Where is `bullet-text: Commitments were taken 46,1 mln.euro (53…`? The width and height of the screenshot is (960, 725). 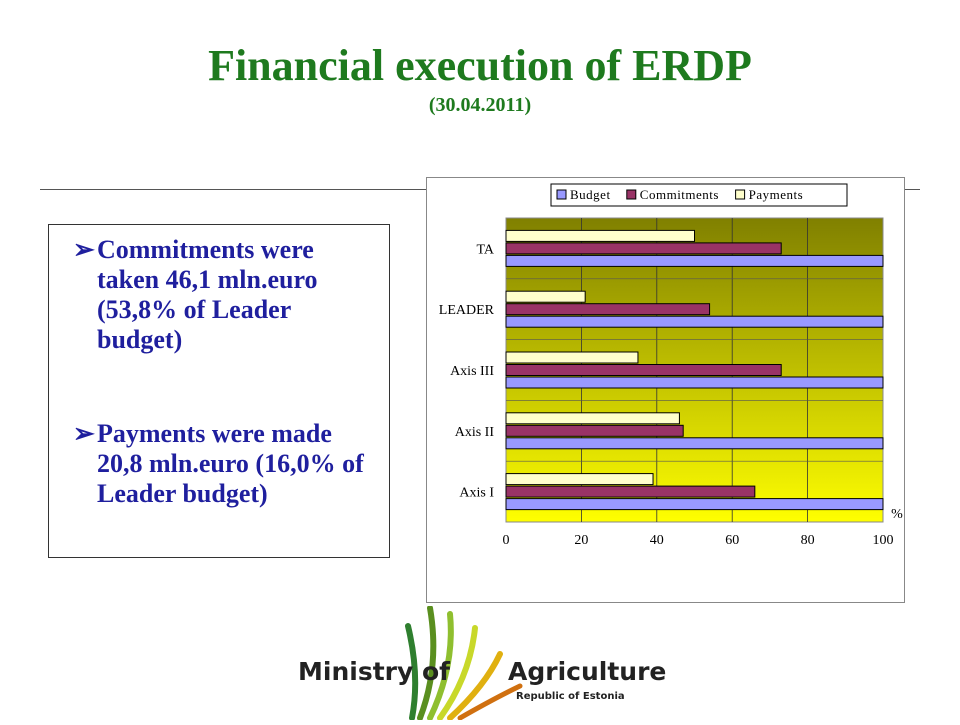 bullet-text: Commitments were taken 46,1 mln.euro (53… is located at coordinates (207, 294).